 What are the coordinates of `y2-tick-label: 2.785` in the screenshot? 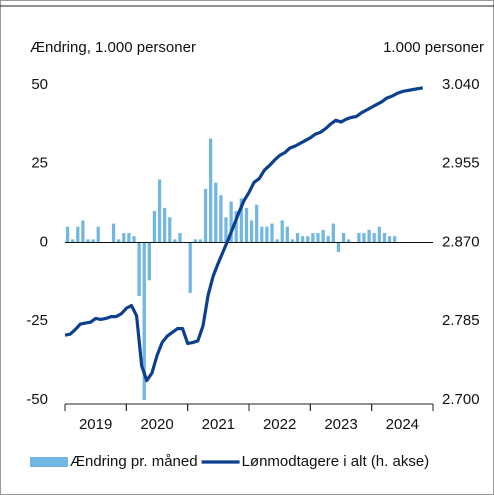 It's located at (461, 320).